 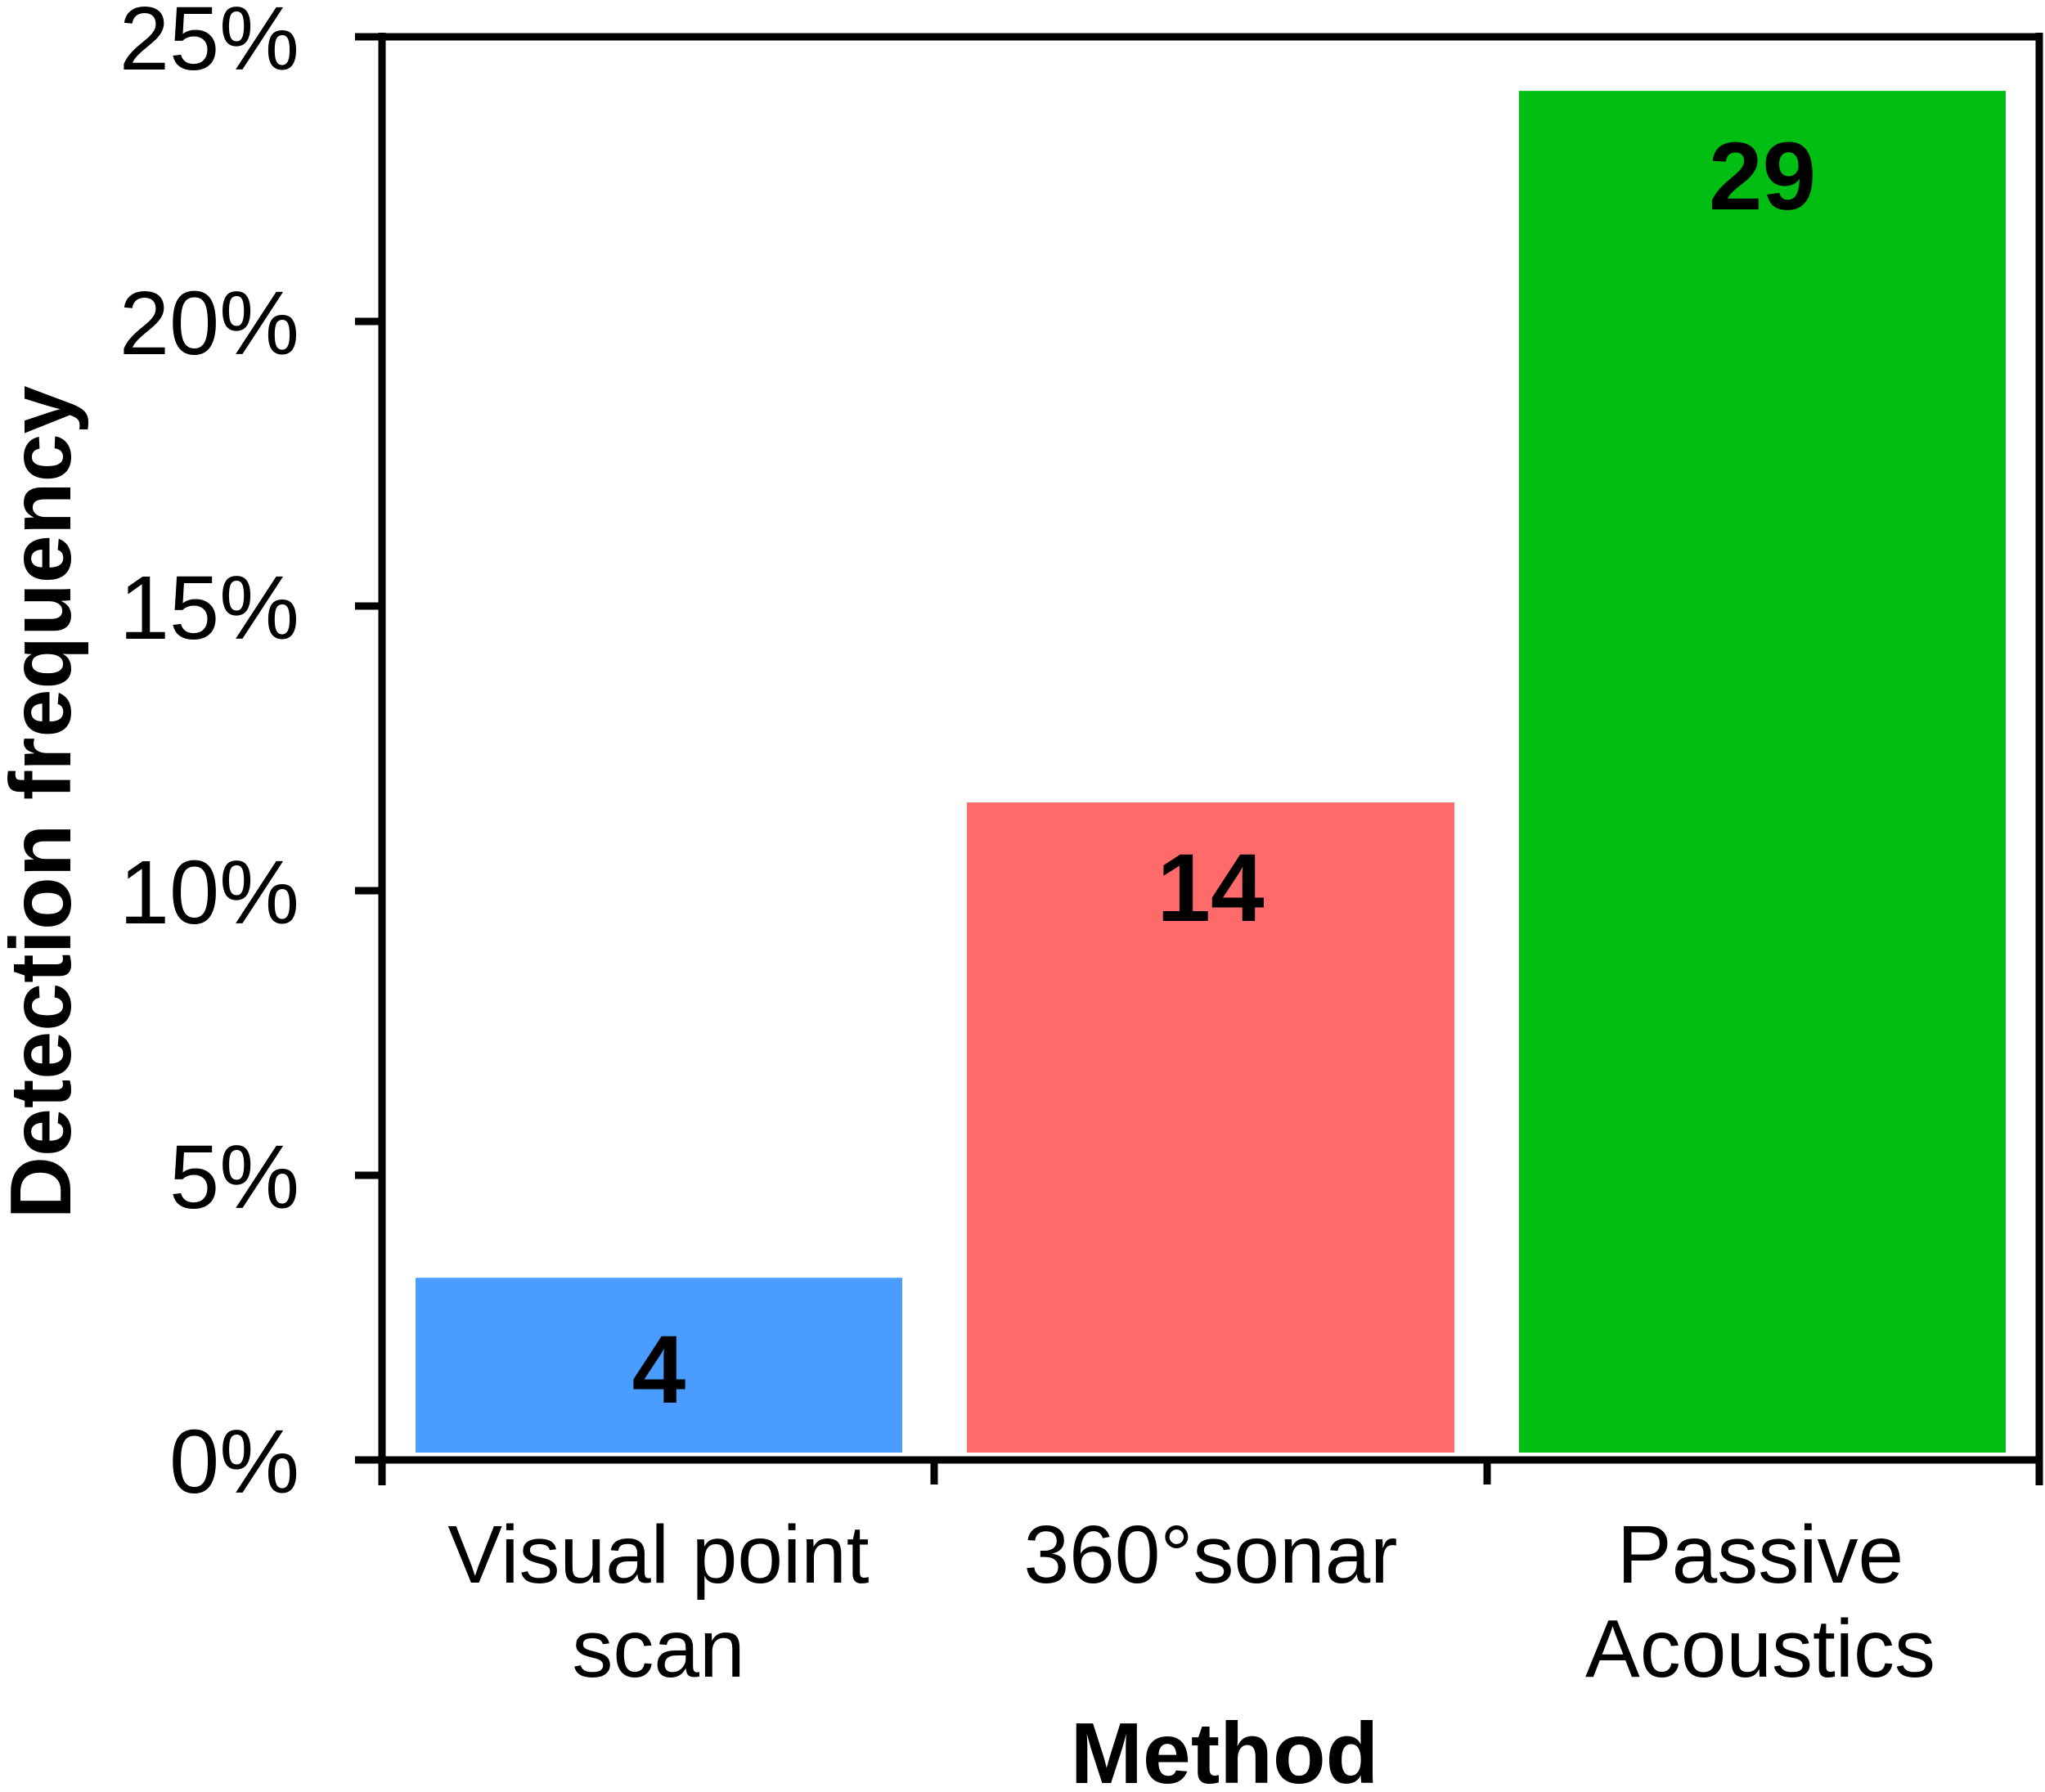 What do you see at coordinates (44, 802) in the screenshot?
I see `y-axis-title: Detection frequency` at bounding box center [44, 802].